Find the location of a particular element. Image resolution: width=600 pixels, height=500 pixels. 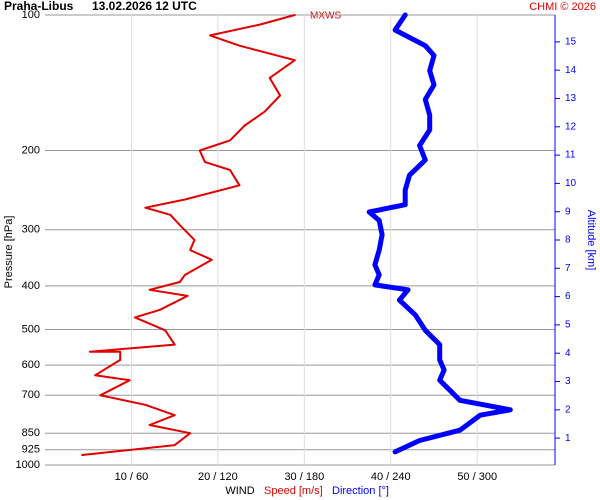

y2-tick-label: 13 is located at coordinates (571, 98).